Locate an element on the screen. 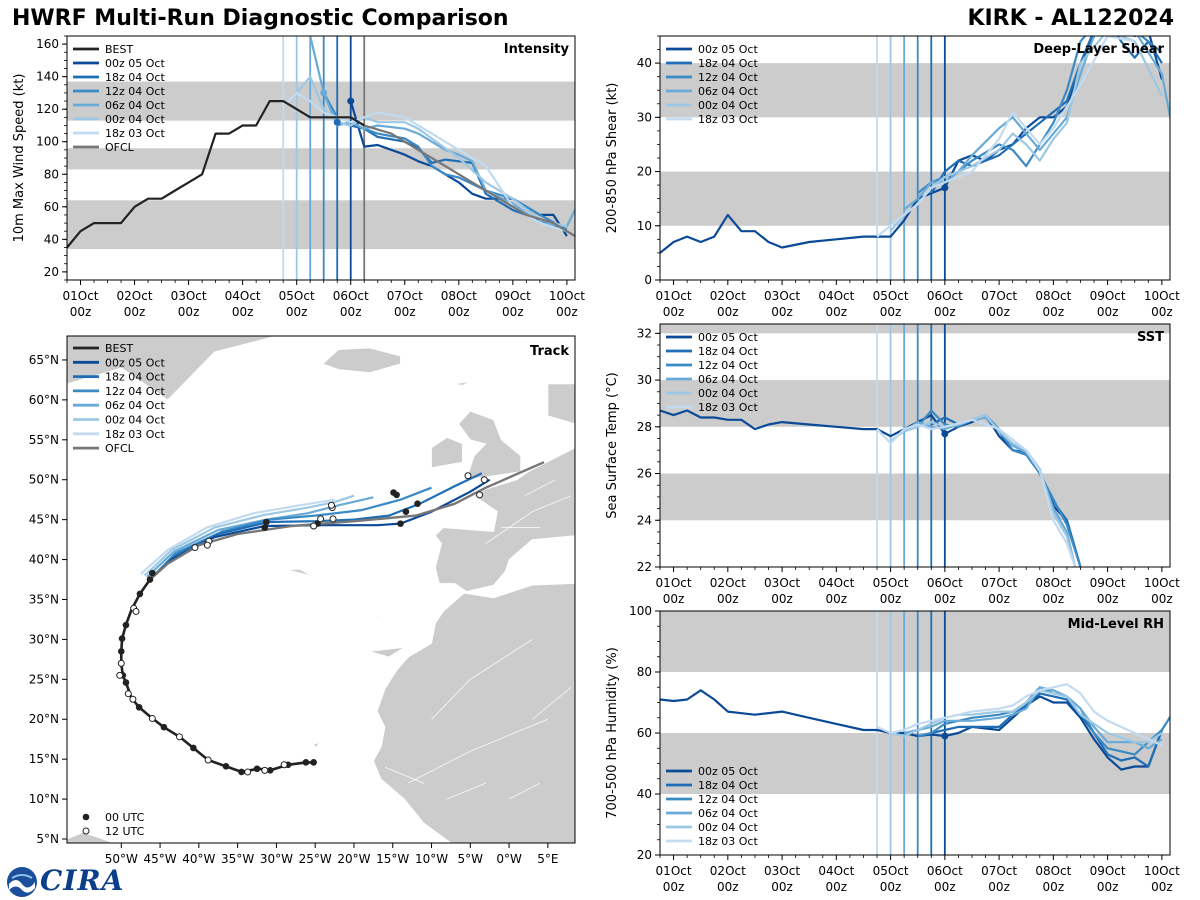 Image resolution: width=1200 pixels, height=900 pixels. intensity-ytick-label: 100 is located at coordinates (47, 142).